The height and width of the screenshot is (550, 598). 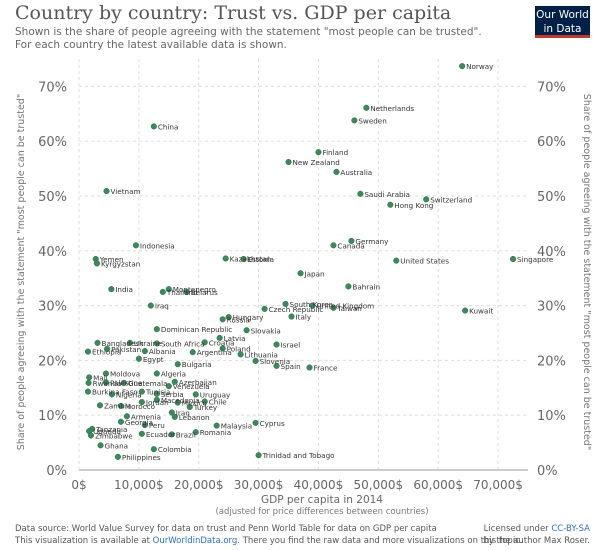 What do you see at coordinates (570, 529) in the screenshot?
I see `license-link: CC-BY-SA` at bounding box center [570, 529].